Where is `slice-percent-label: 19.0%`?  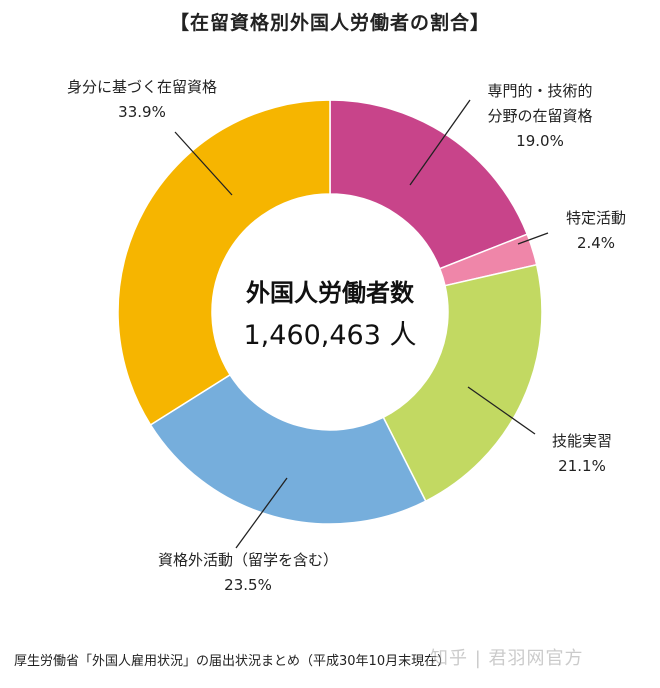 slice-percent-label: 19.0% is located at coordinates (540, 141).